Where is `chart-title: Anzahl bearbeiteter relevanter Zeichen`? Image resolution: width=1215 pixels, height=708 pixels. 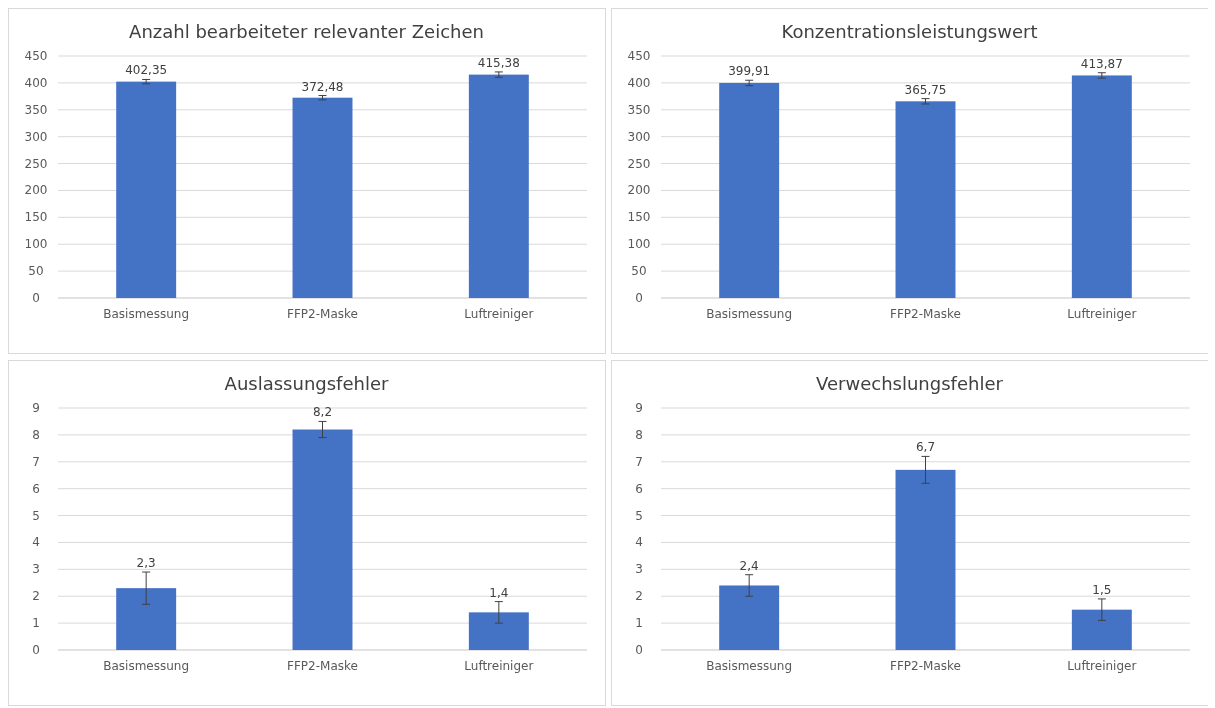
chart-title: Anzahl bearbeiteter relevanter Zeichen is located at coordinates (306, 31).